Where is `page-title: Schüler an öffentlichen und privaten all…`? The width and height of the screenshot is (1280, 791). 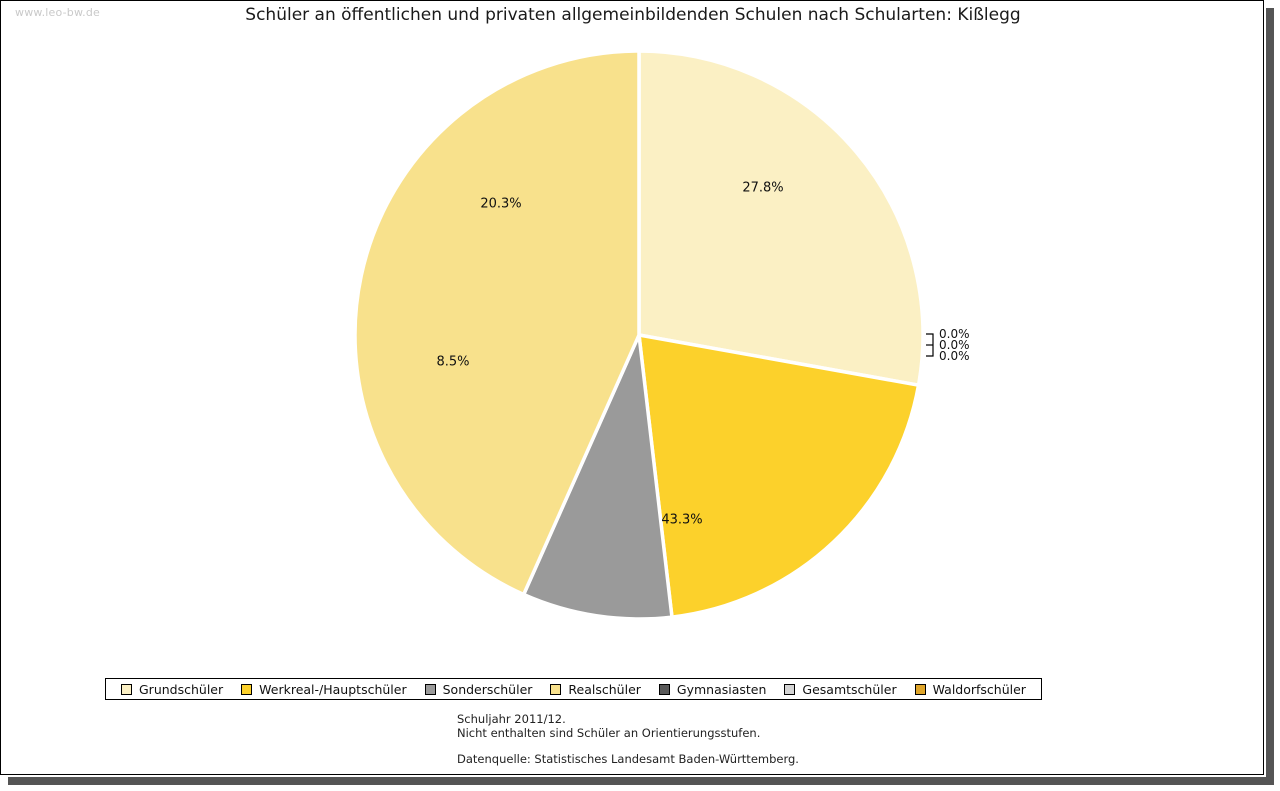
page-title: Schüler an öffentlichen und privaten all… is located at coordinates (633, 15).